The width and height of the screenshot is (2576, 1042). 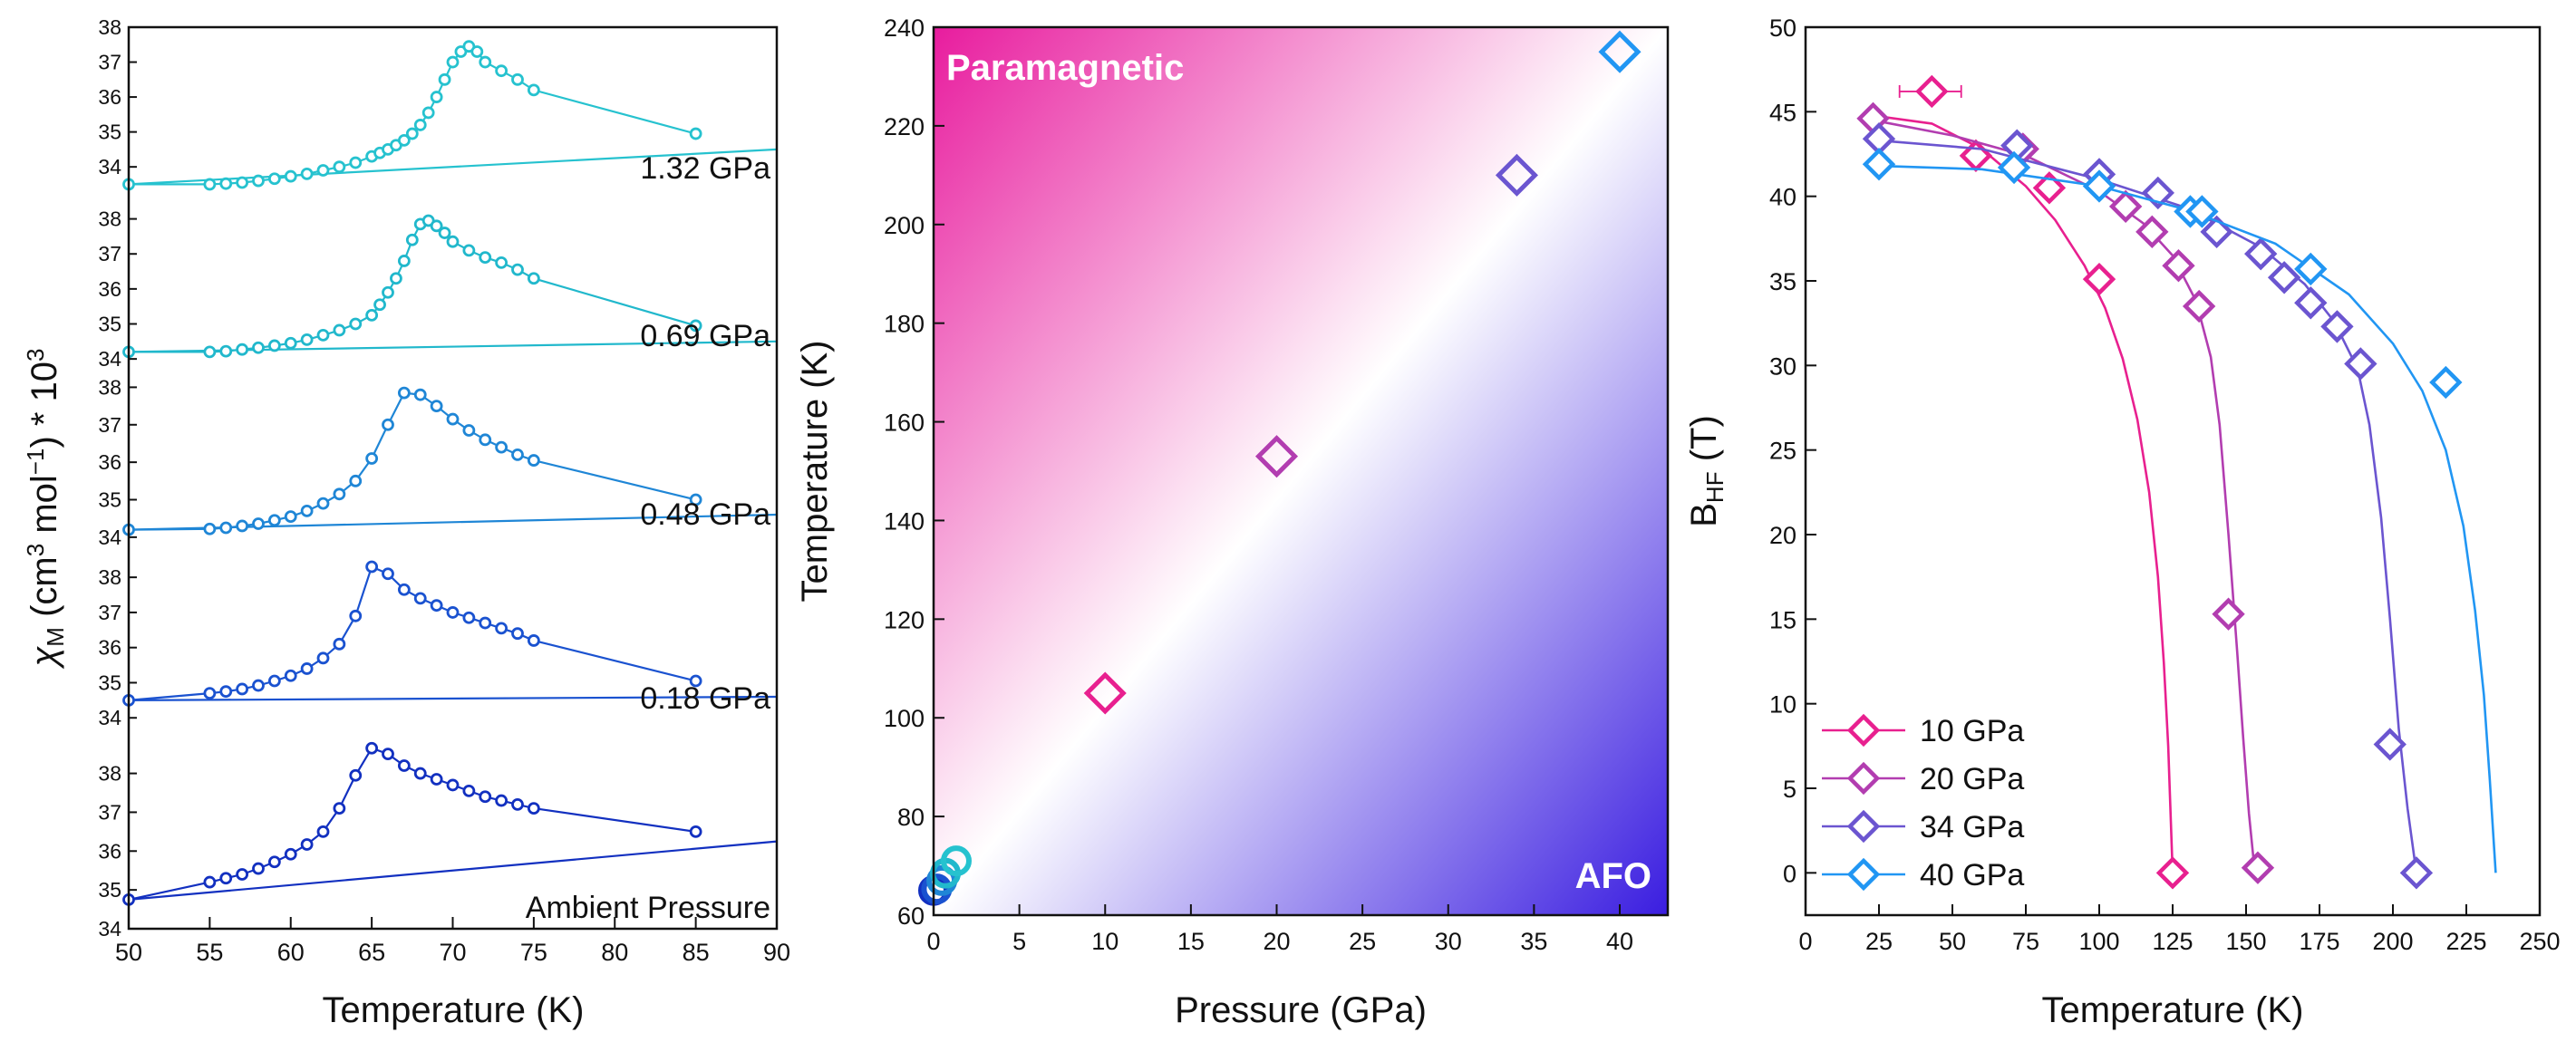 What do you see at coordinates (2539, 941) in the screenshot?
I see `bhf-x-tick-label: 250` at bounding box center [2539, 941].